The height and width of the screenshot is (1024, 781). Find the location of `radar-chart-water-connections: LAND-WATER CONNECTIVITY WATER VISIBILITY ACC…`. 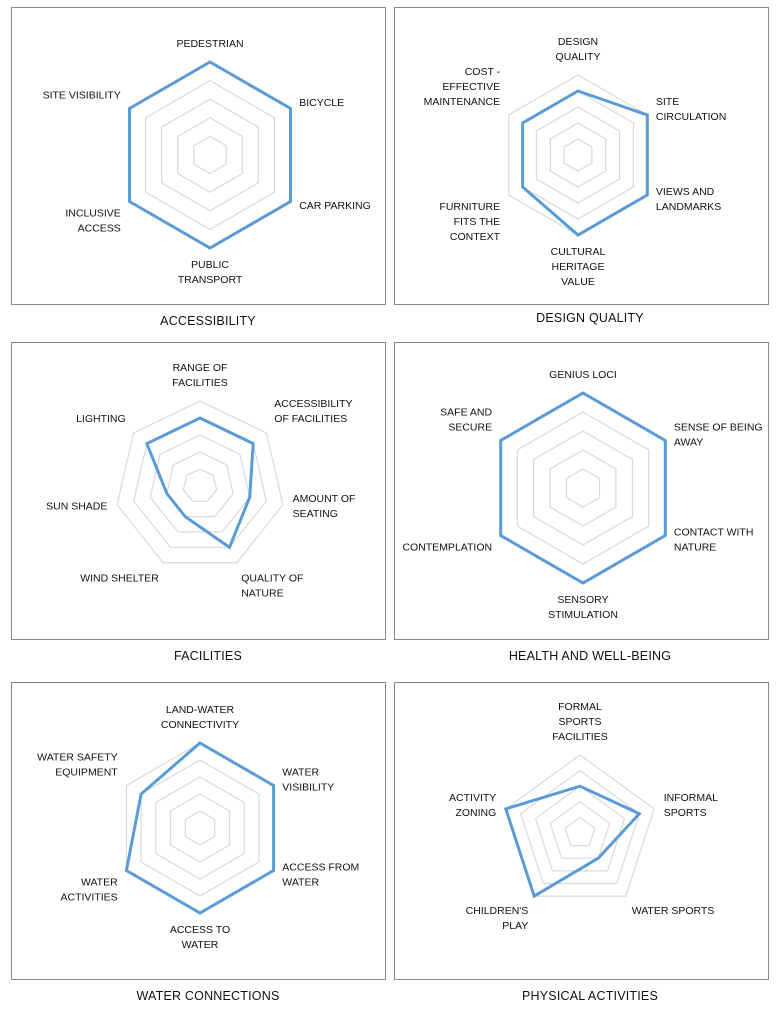

radar-chart-water-connections: LAND-WATER CONNECTIVITY WATER VISIBILITY ACC… is located at coordinates (198, 827).